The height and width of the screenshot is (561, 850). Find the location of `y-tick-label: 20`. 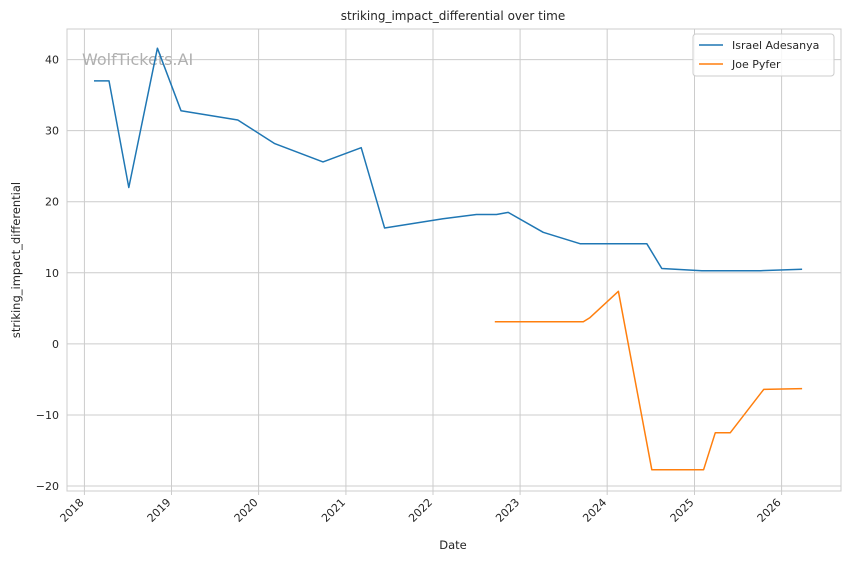

y-tick-label: 20 is located at coordinates (52, 202).